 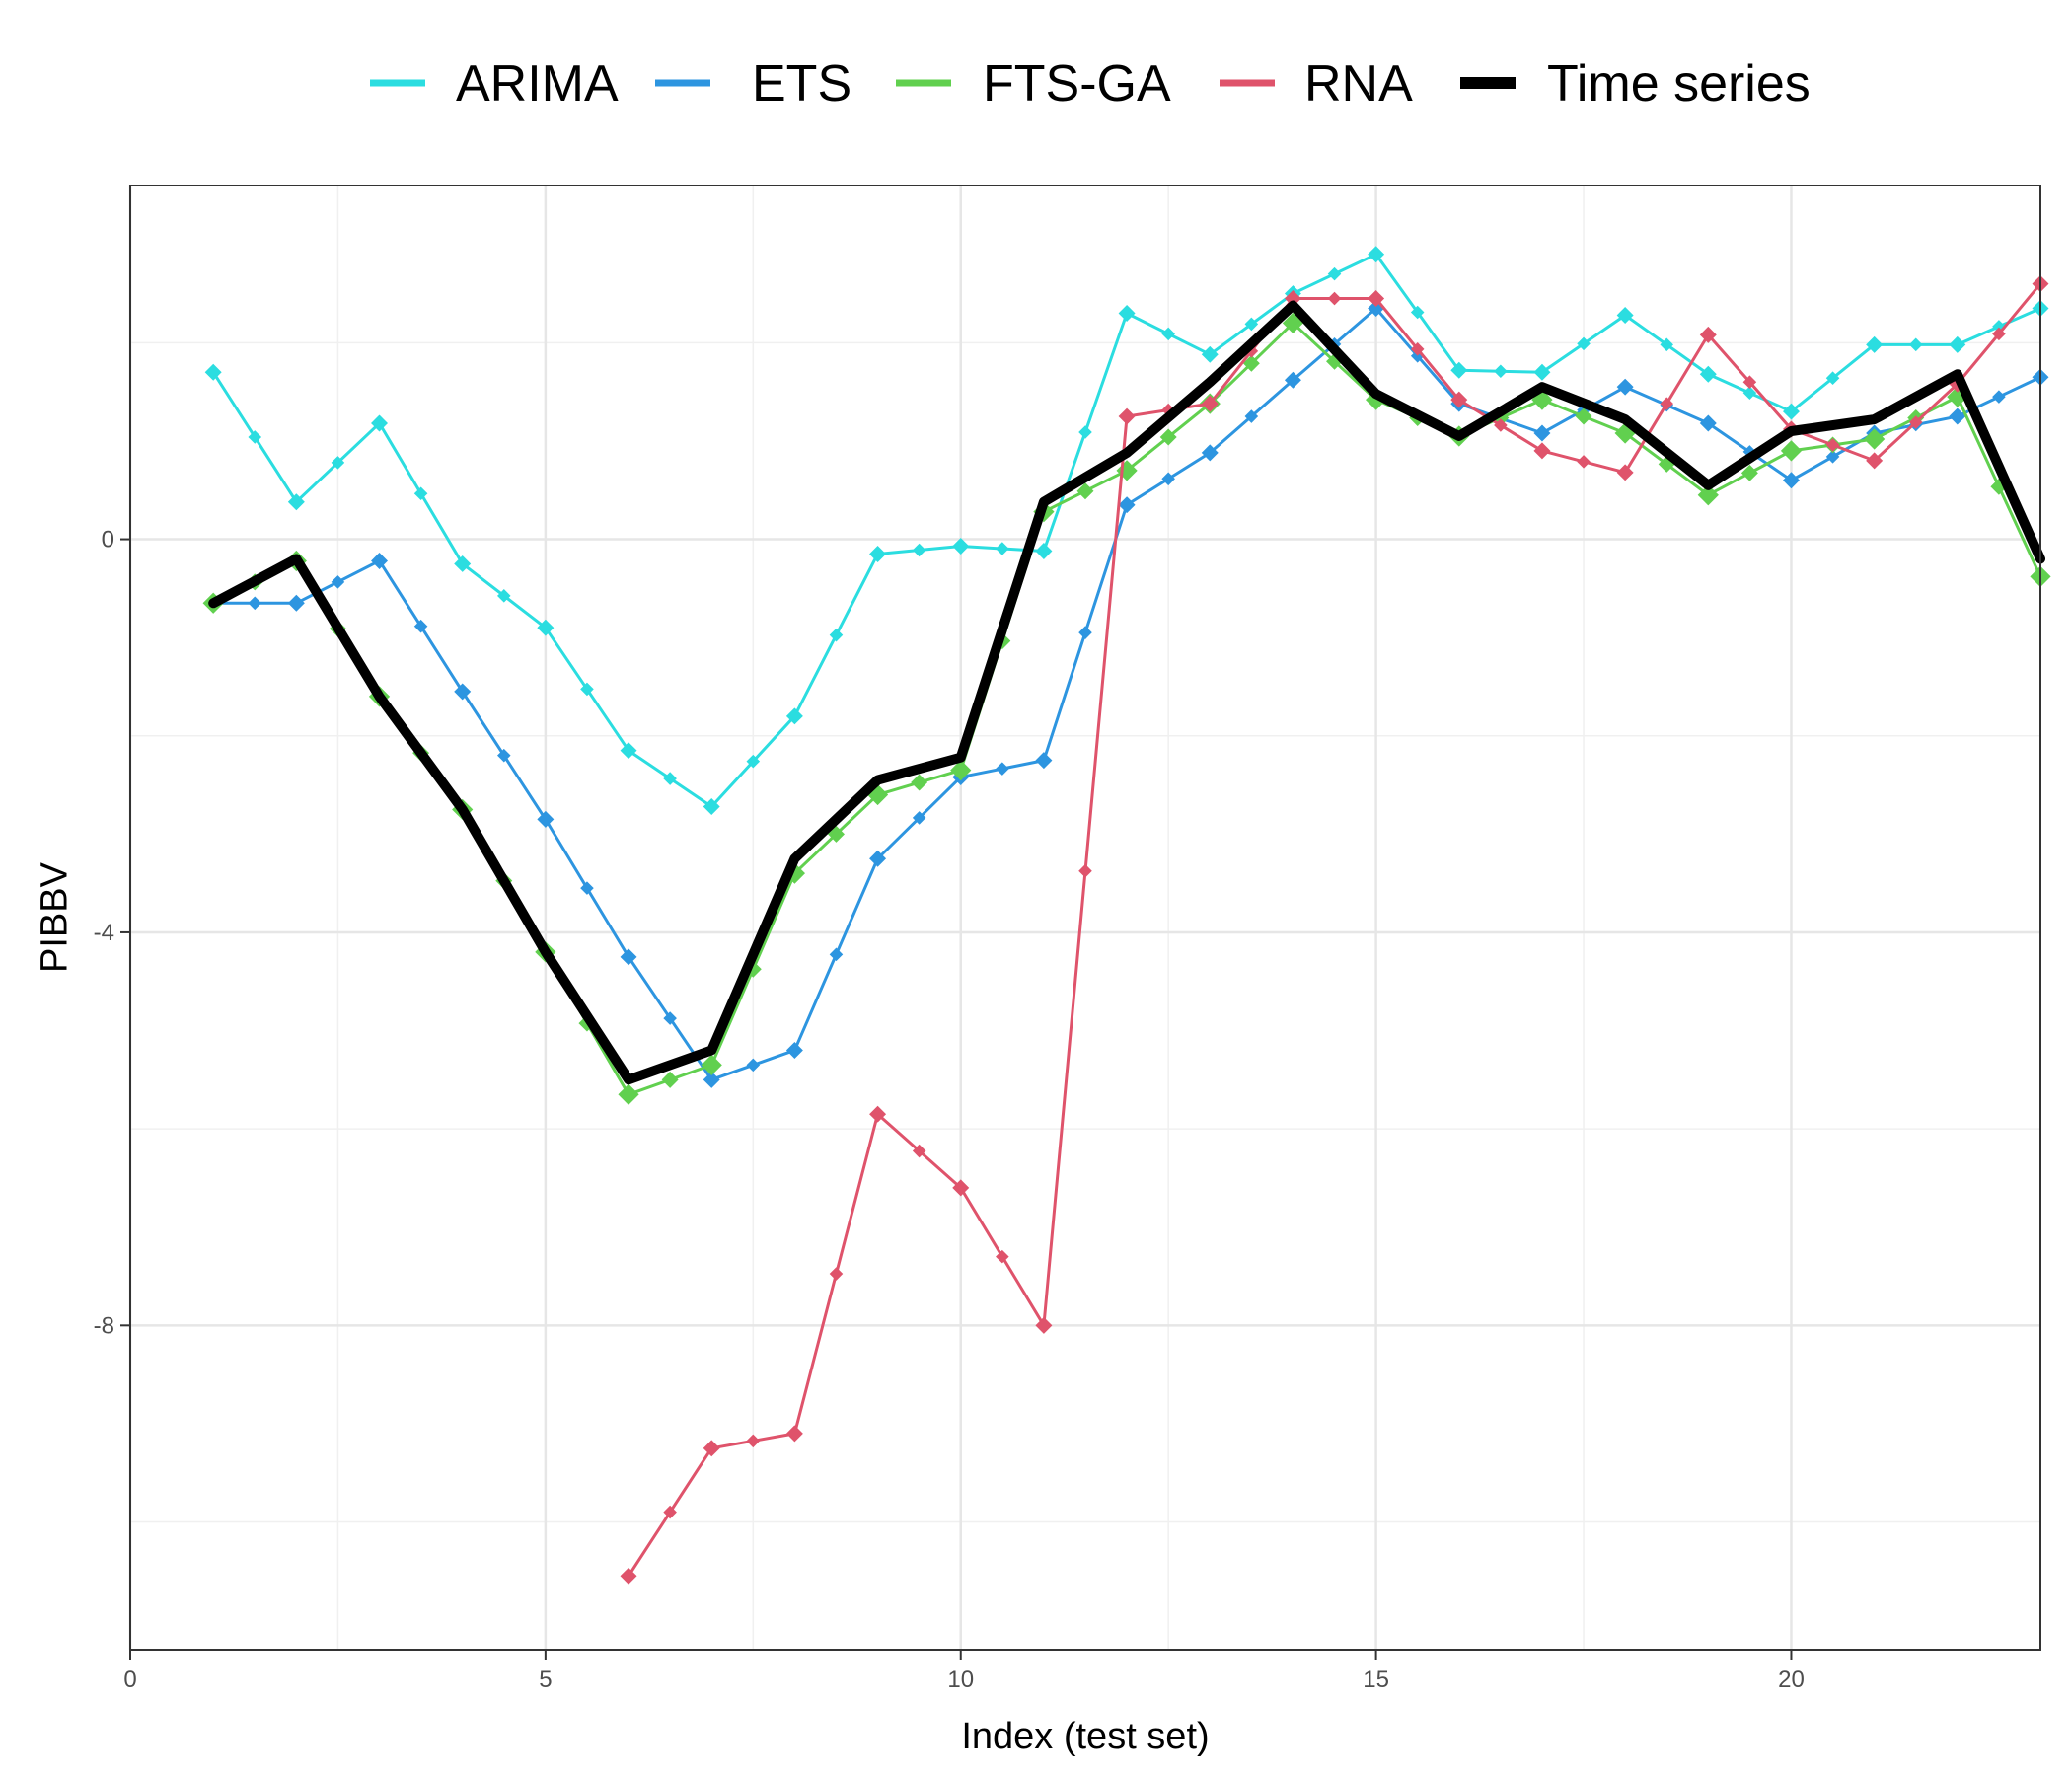 I want to click on x-tick-label: 0, so click(x=129, y=1680).